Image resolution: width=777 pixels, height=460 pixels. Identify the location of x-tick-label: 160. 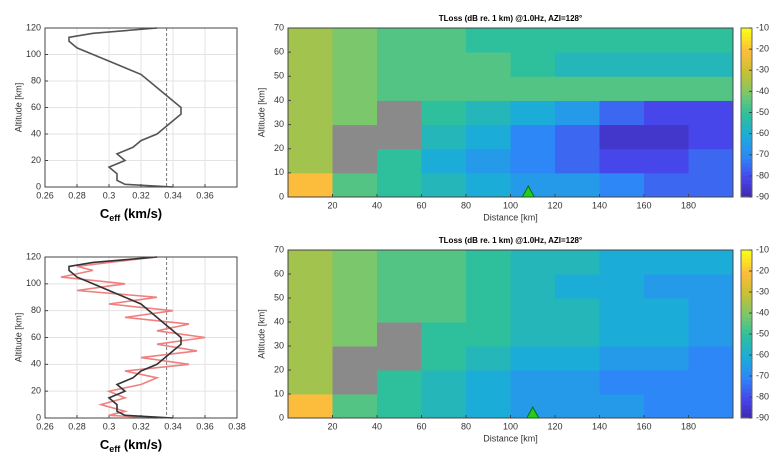
(643, 205).